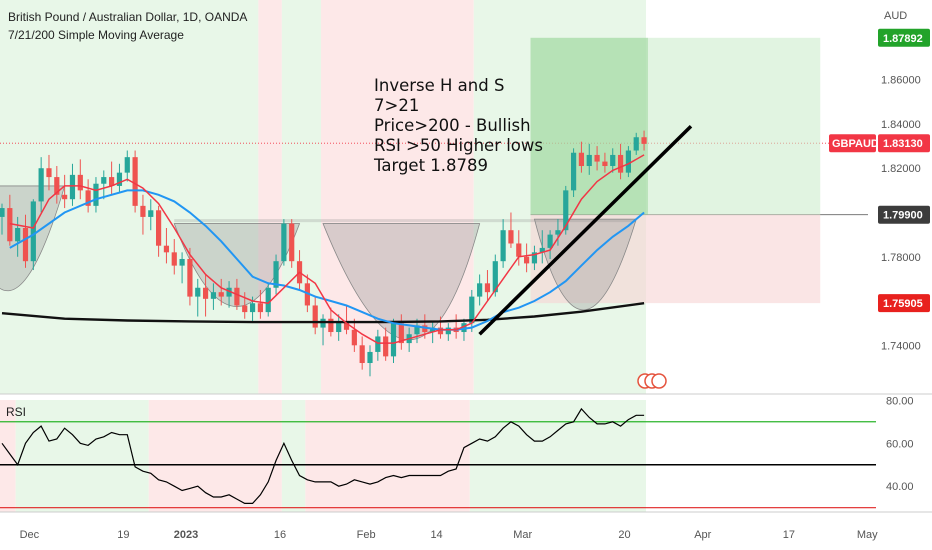 The image size is (932, 550). Describe the element at coordinates (900, 401) in the screenshot. I see `rsi-tick-label: 80.00` at that location.